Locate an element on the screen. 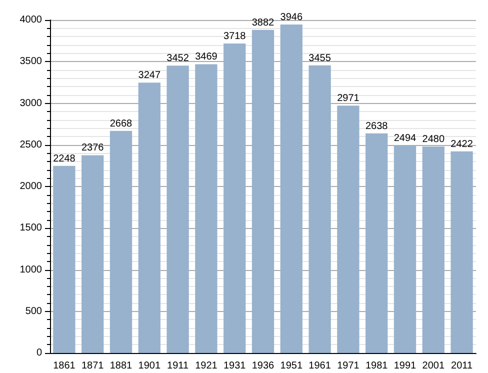 This screenshot has height=373, width=488. x-tick-label: 1901 is located at coordinates (149, 366).